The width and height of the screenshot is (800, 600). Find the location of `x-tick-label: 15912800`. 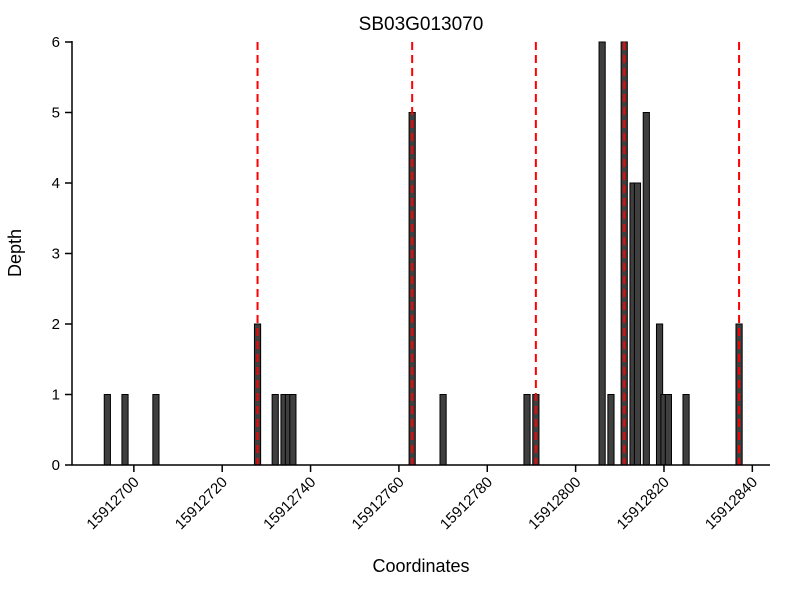

x-tick-label: 15912800 is located at coordinates (554, 503).